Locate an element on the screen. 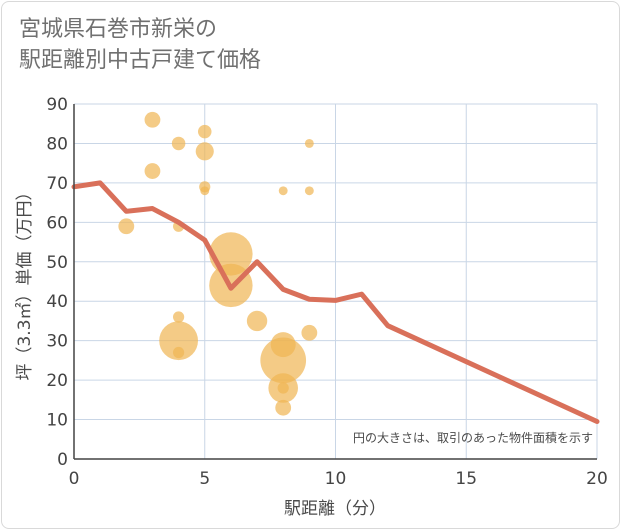 This screenshot has width=621, height=530. y-tick-label: 50 is located at coordinates (57, 263).